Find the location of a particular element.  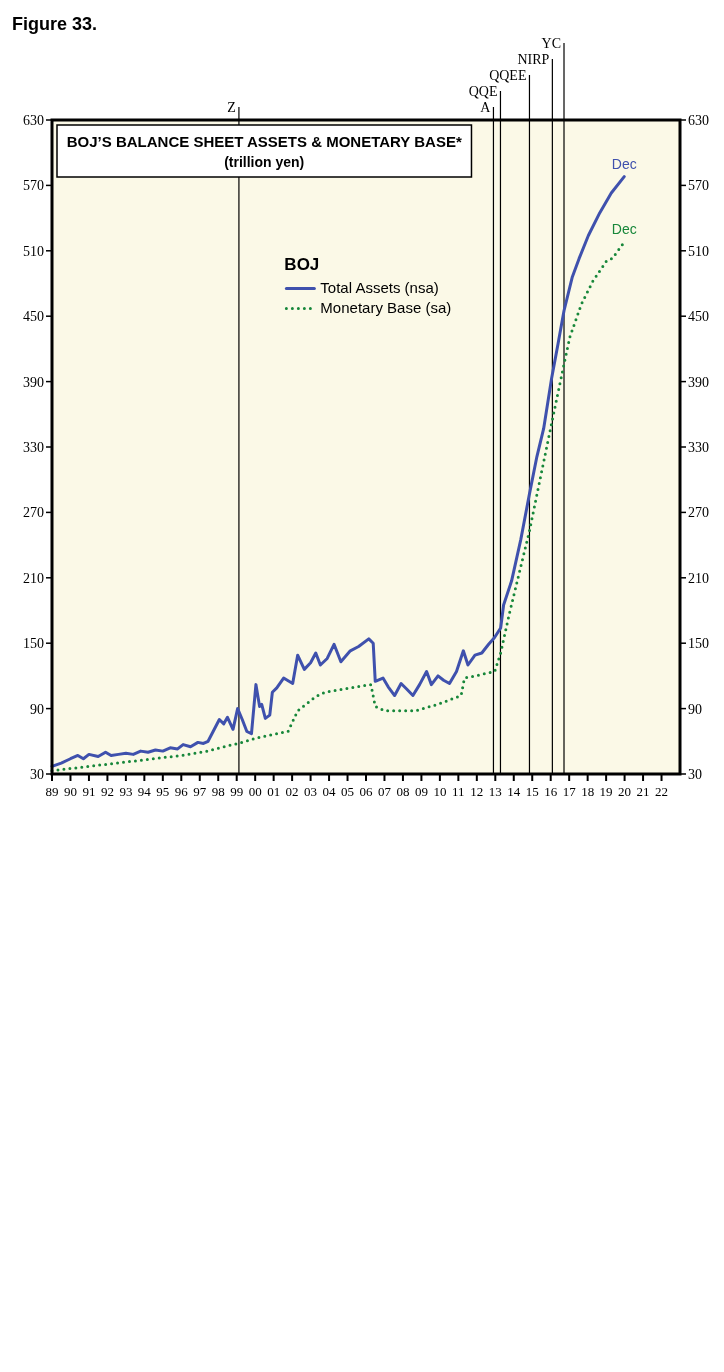

x-tick-label: 14 is located at coordinates (514, 791).